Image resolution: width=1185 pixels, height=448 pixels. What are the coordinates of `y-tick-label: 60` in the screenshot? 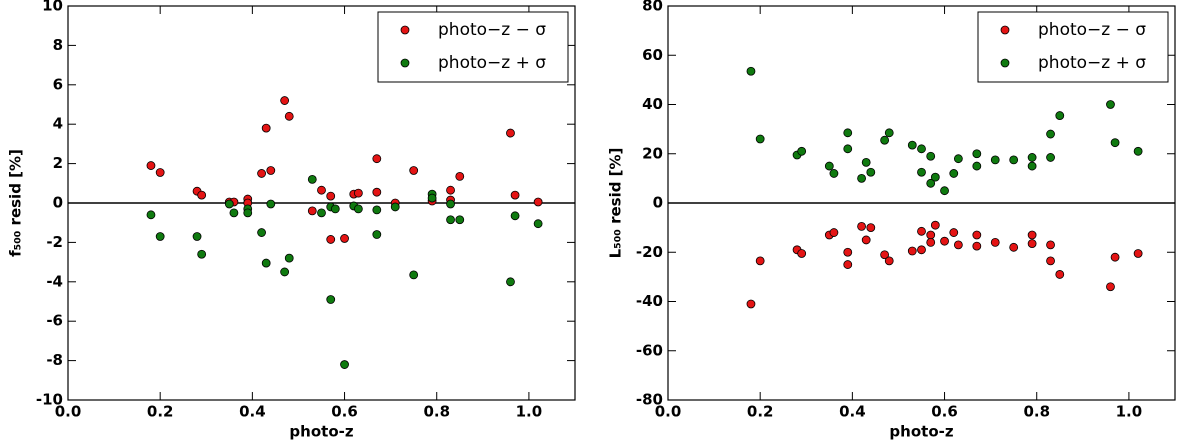 It's located at (652, 55).